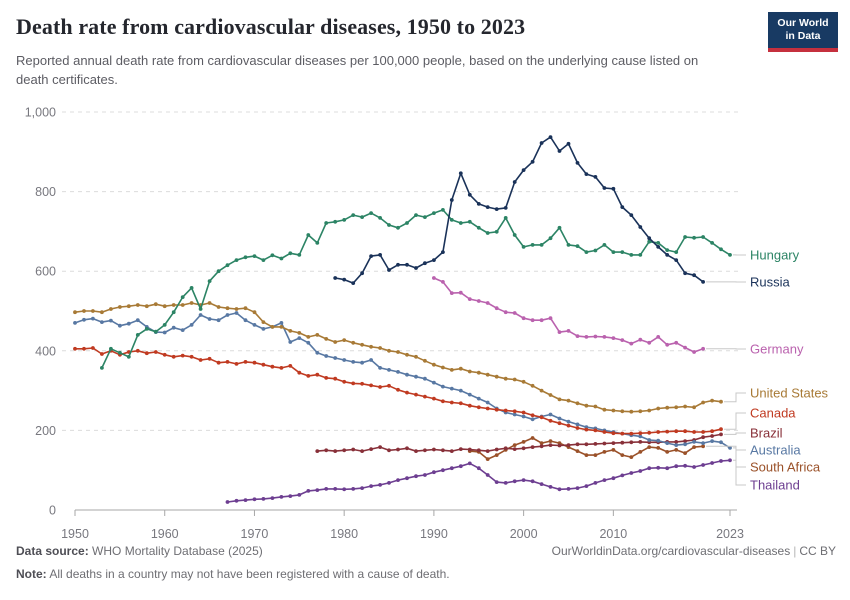 Image resolution: width=850 pixels, height=600 pixels. I want to click on legend-label-hungary: Hungary, so click(775, 255).